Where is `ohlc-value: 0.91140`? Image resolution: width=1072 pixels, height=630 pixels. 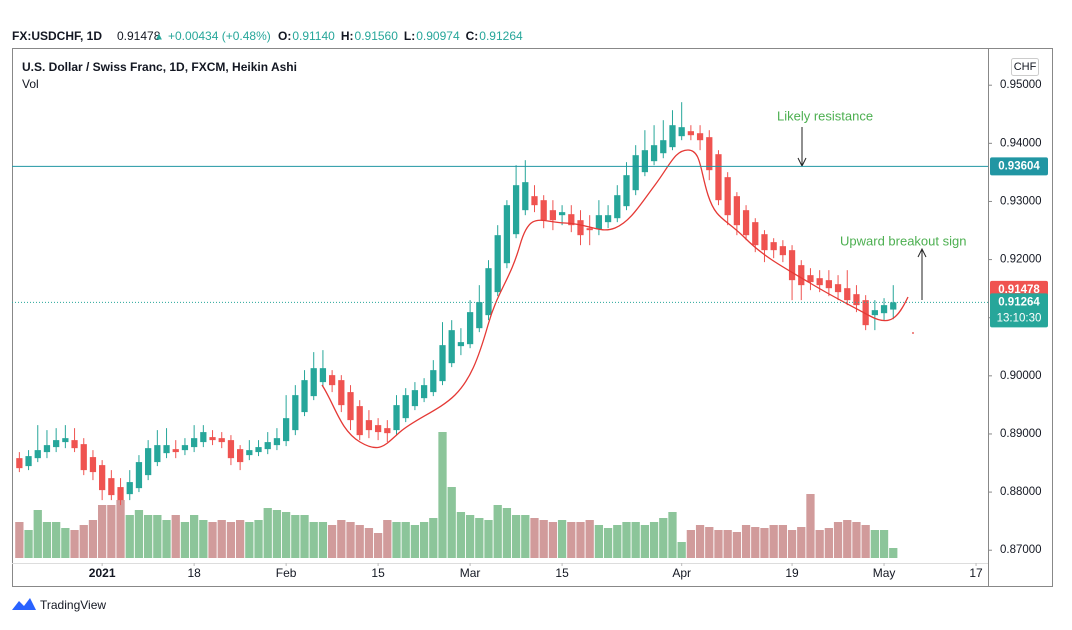
ohlc-value: 0.91140 is located at coordinates (313, 36).